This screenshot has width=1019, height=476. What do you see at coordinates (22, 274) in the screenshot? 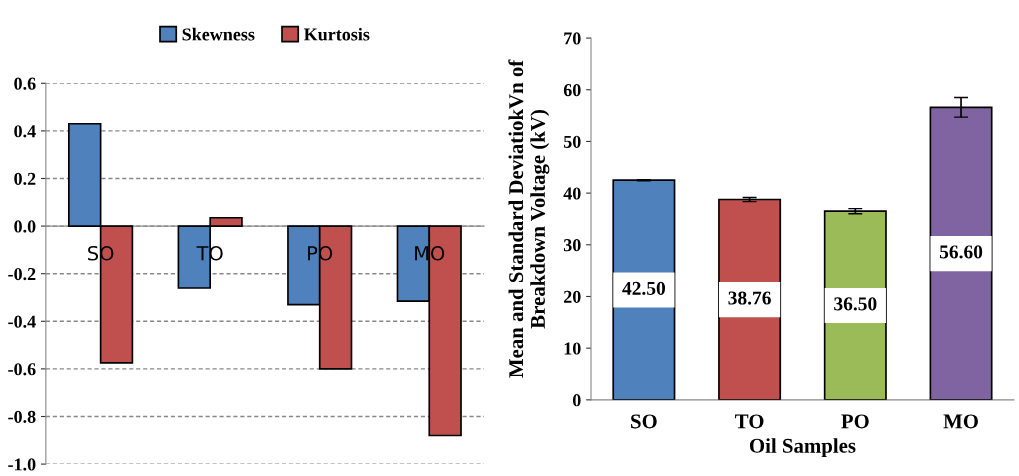
I see `y-tick-label: -0.2` at bounding box center [22, 274].